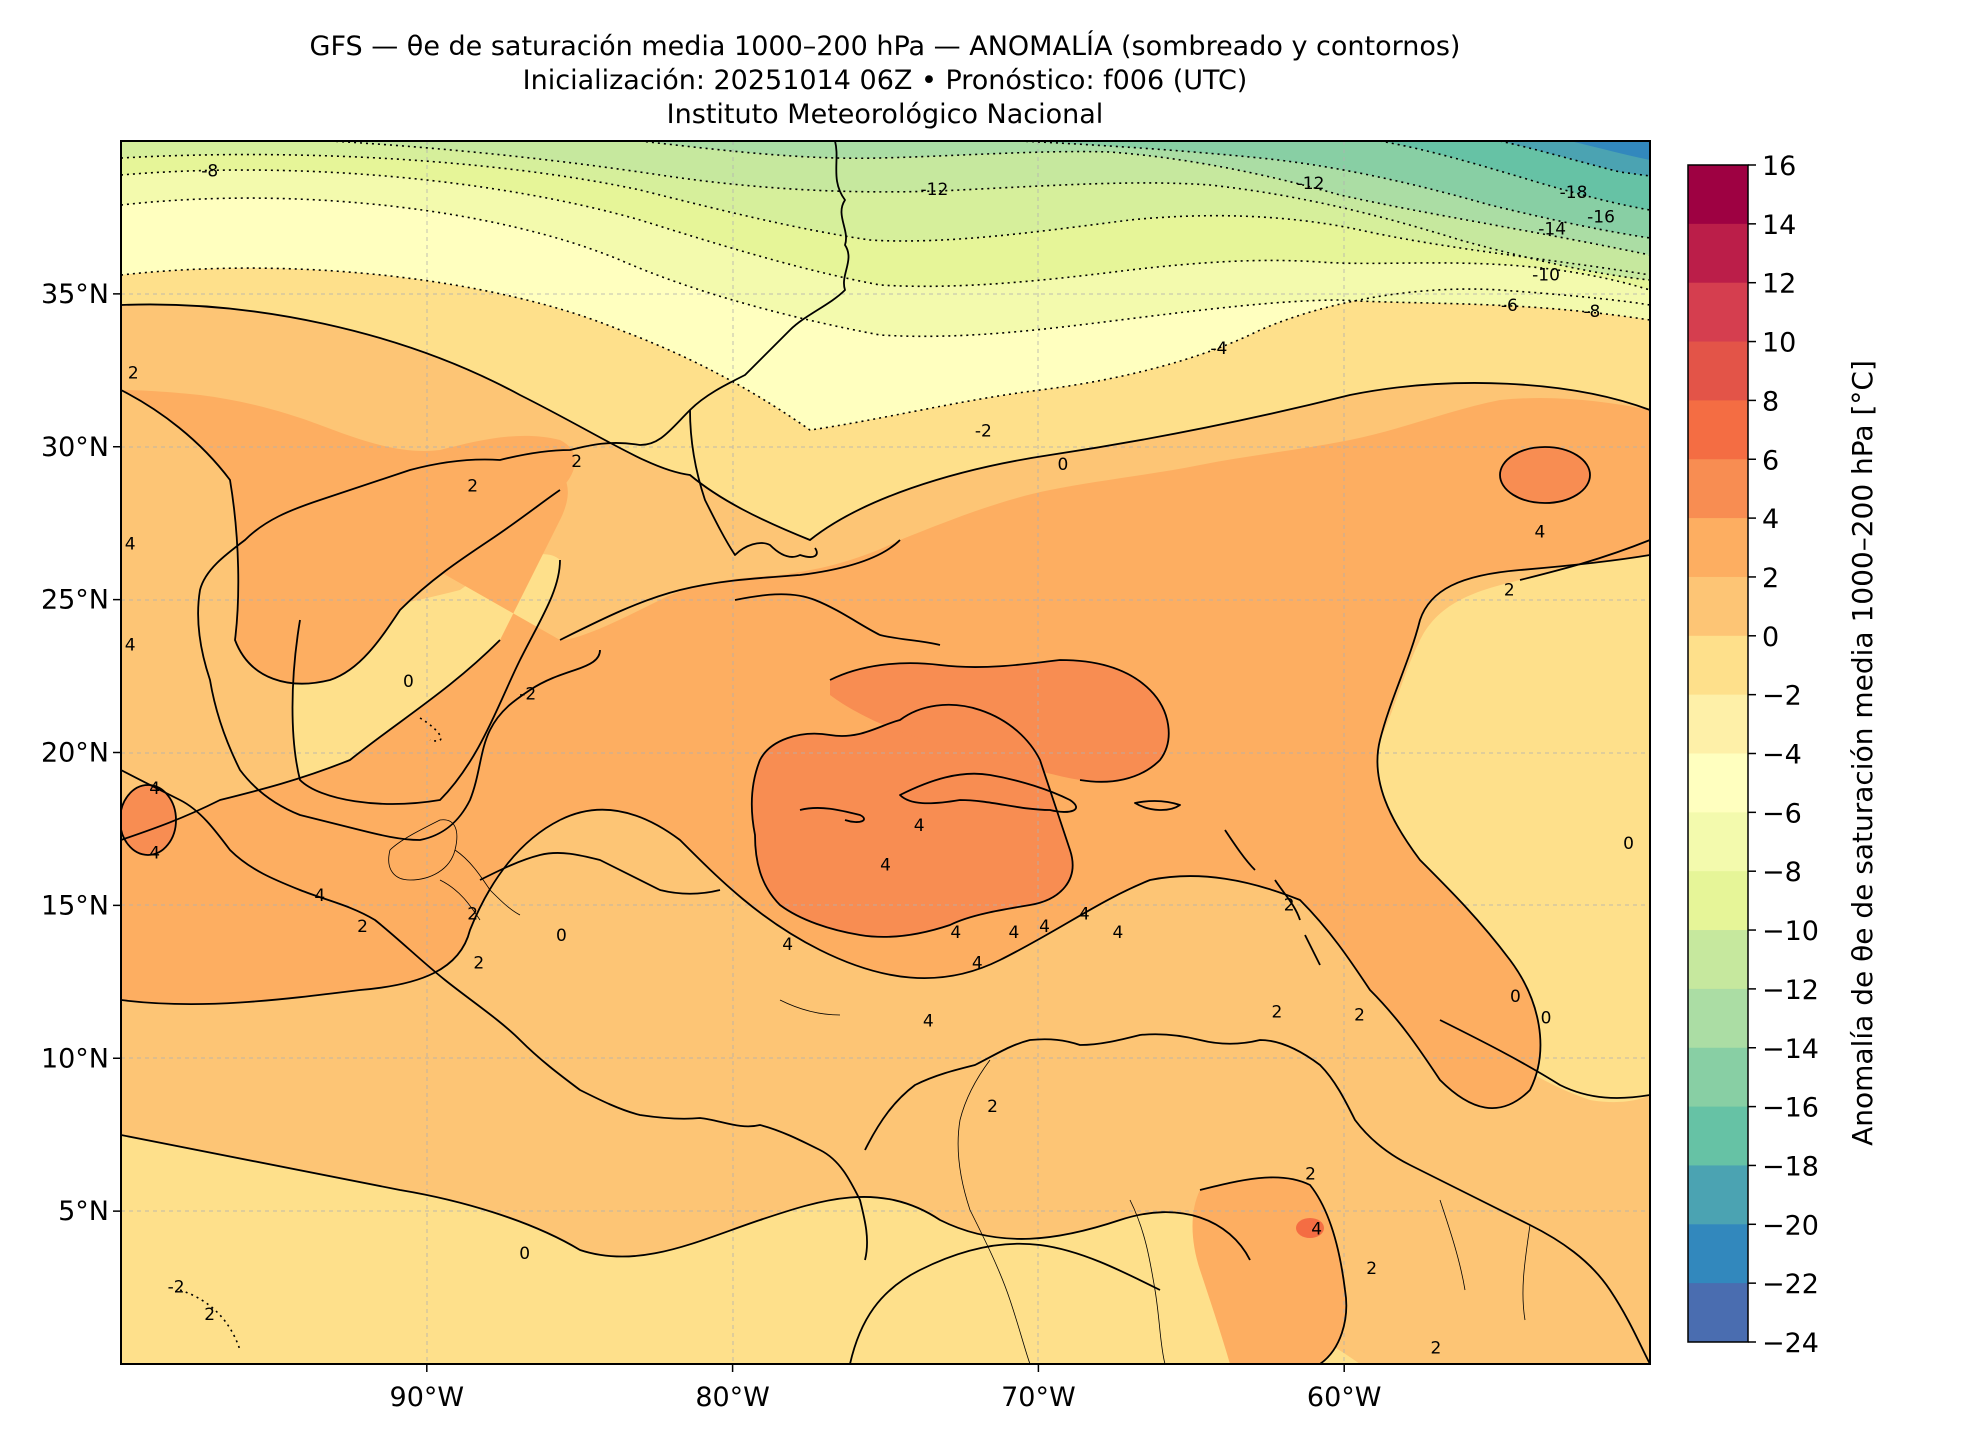  I want to click on colorbar-tick-label: −18, so click(1790, 1166).